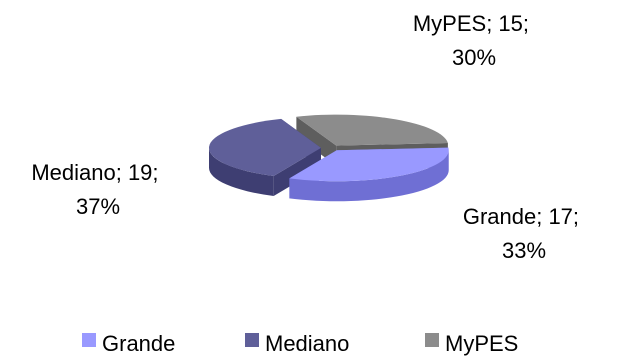  I want to click on data-label-mediano: Mediano; 19; 37%, so click(97, 189).